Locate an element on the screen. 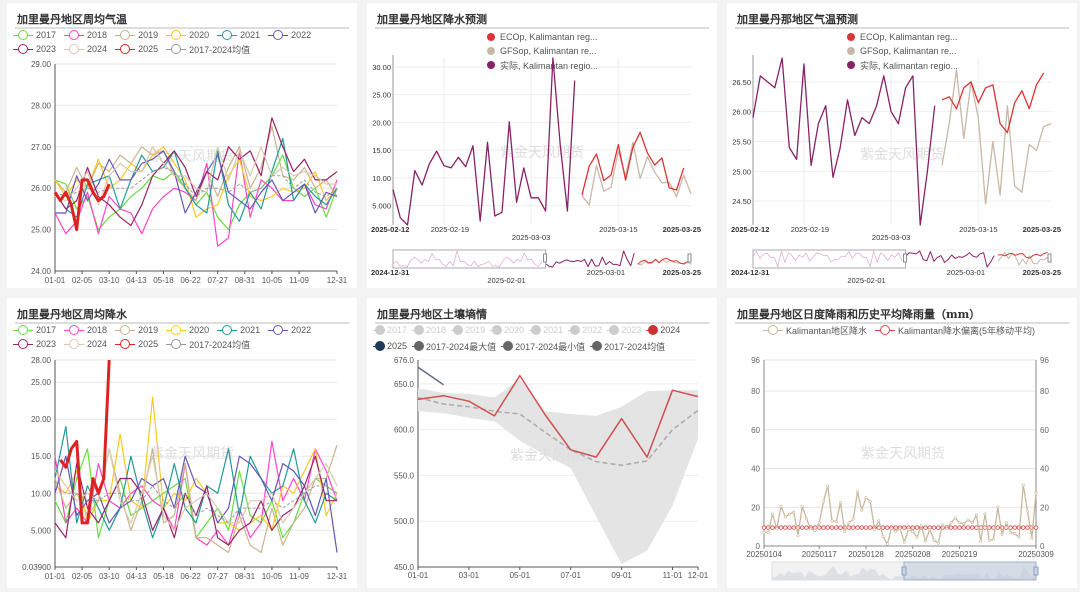 This screenshot has width=1080, height=592. x-tick-label: 07-01 is located at coordinates (570, 575).